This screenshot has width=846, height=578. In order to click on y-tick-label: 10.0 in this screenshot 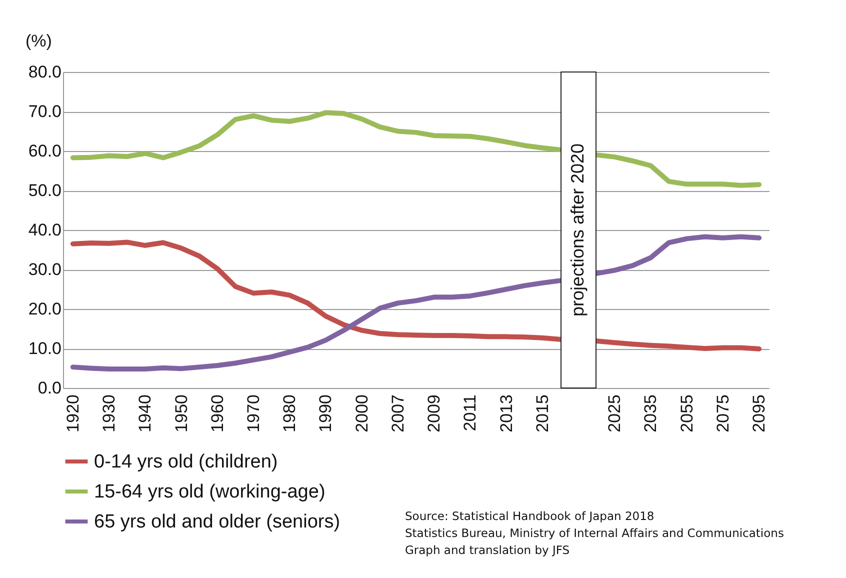, I will do `click(45, 348)`.